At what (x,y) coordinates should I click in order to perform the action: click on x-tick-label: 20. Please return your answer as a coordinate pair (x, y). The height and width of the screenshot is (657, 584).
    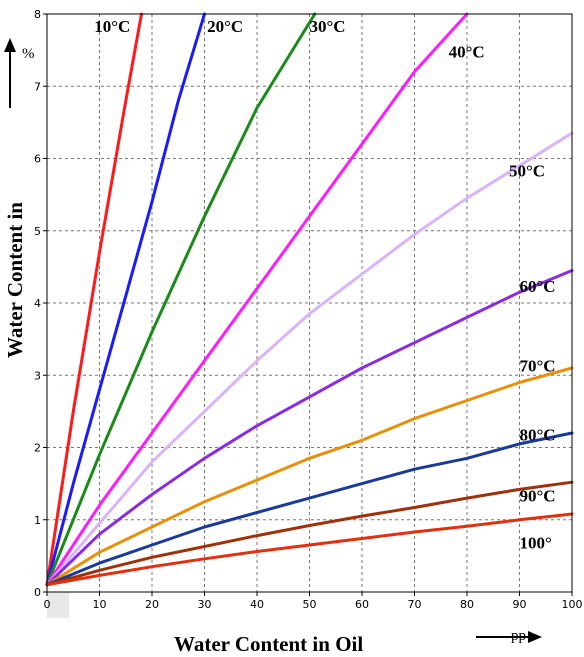
    Looking at the image, I should click on (152, 604).